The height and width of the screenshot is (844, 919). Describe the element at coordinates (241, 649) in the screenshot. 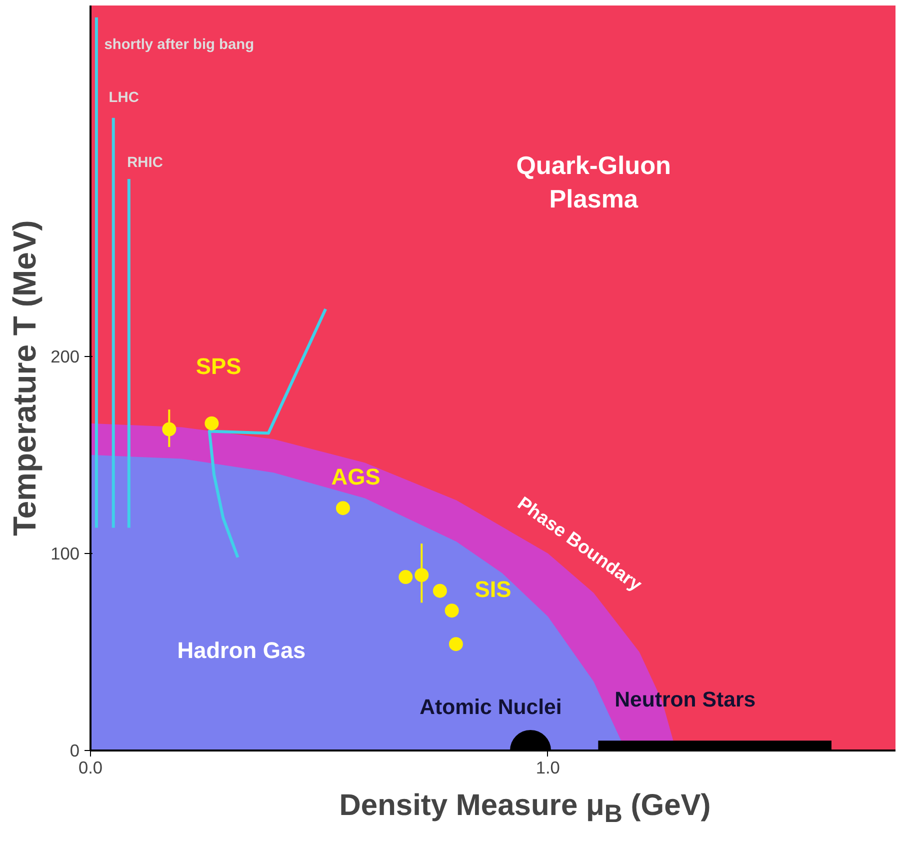

I see `annotation: Hadron Gas` at that location.